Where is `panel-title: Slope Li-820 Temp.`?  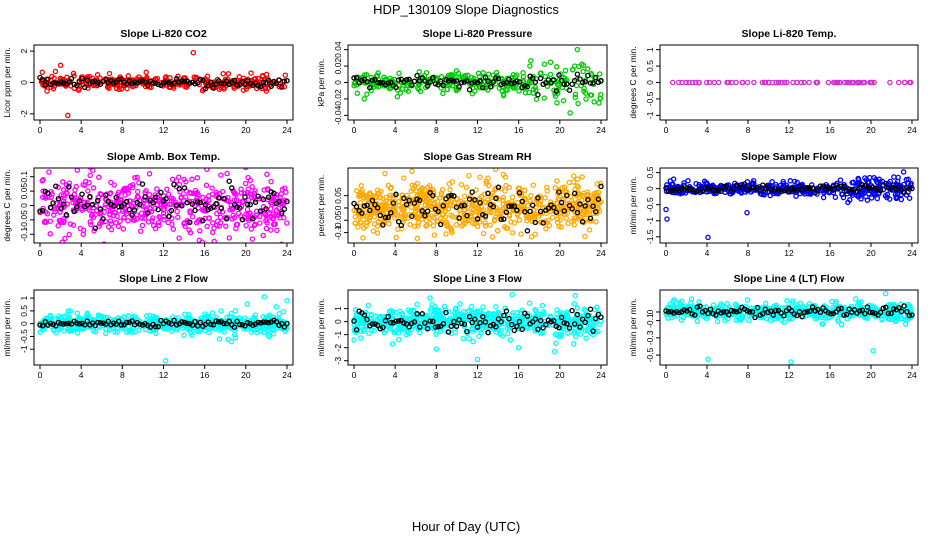
panel-title: Slope Li-820 Temp. is located at coordinates (789, 34).